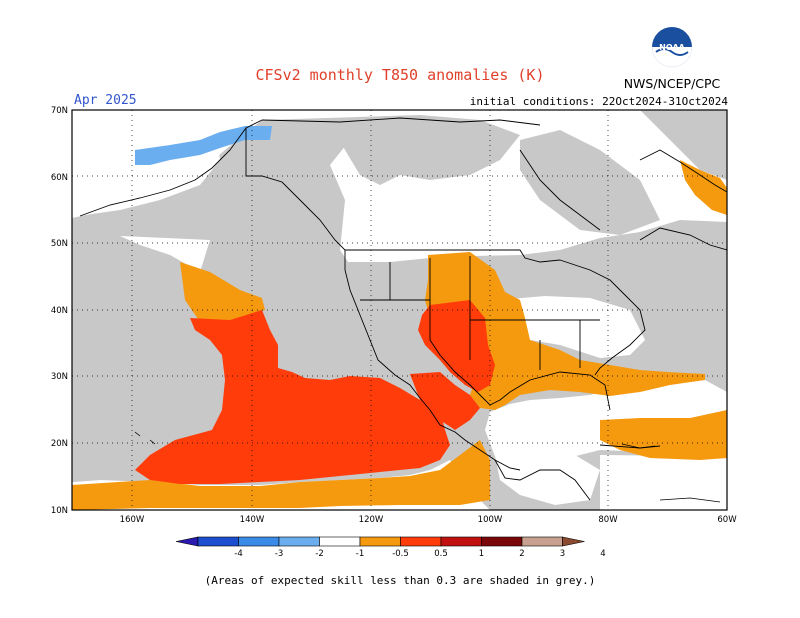 The image size is (800, 618). I want to click on colorbar-label: 0.5, so click(441, 554).